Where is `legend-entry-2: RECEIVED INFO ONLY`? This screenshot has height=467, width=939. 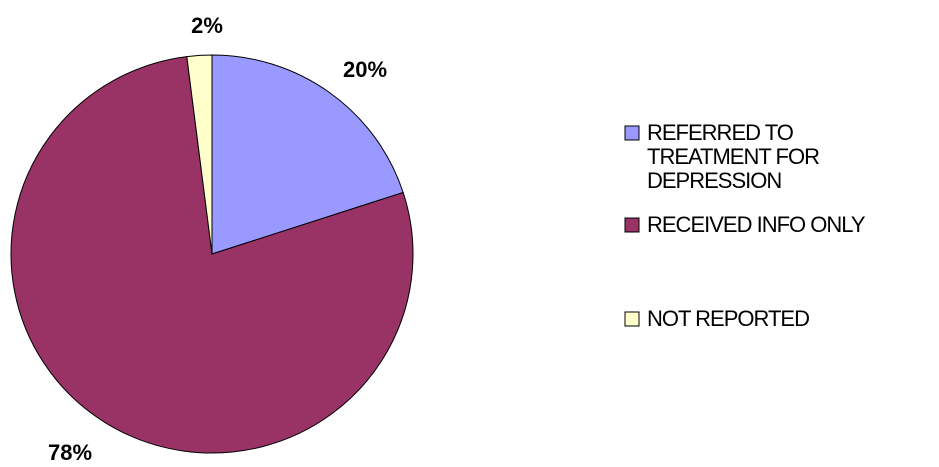
legend-entry-2: RECEIVED INFO ONLY is located at coordinates (745, 224).